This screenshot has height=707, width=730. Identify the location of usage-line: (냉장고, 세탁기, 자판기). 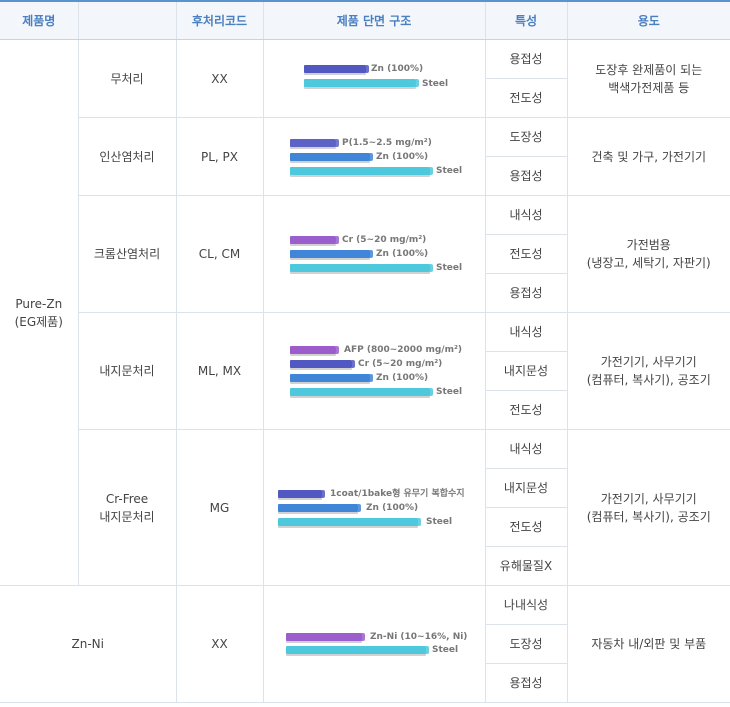
(648, 263).